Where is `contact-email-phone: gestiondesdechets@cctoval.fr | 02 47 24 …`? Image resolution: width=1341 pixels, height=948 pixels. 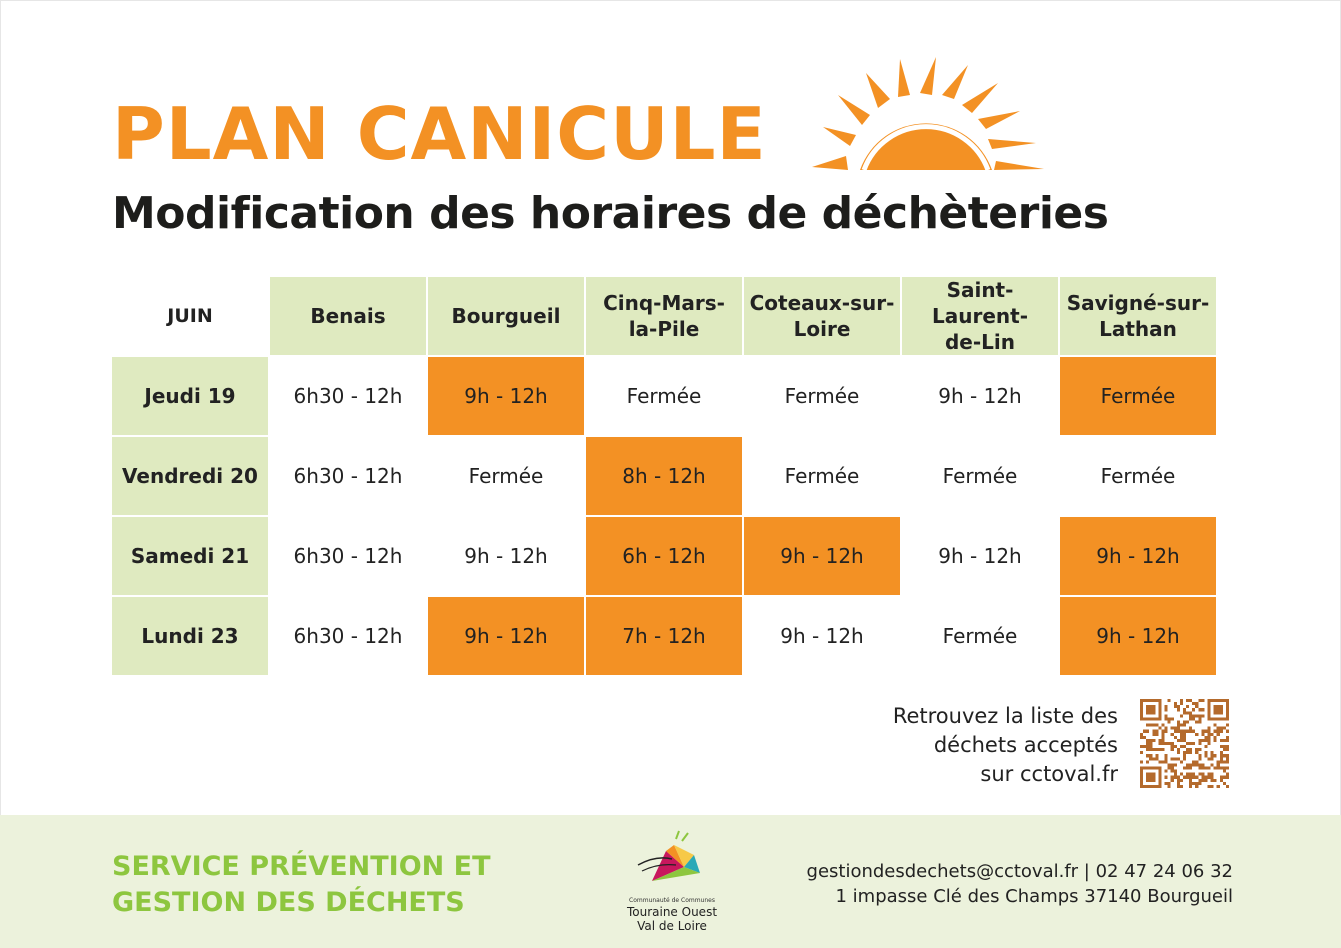
contact-email-phone: gestiondesdechets@cctoval.fr | 02 47 24 … is located at coordinates (1019, 871).